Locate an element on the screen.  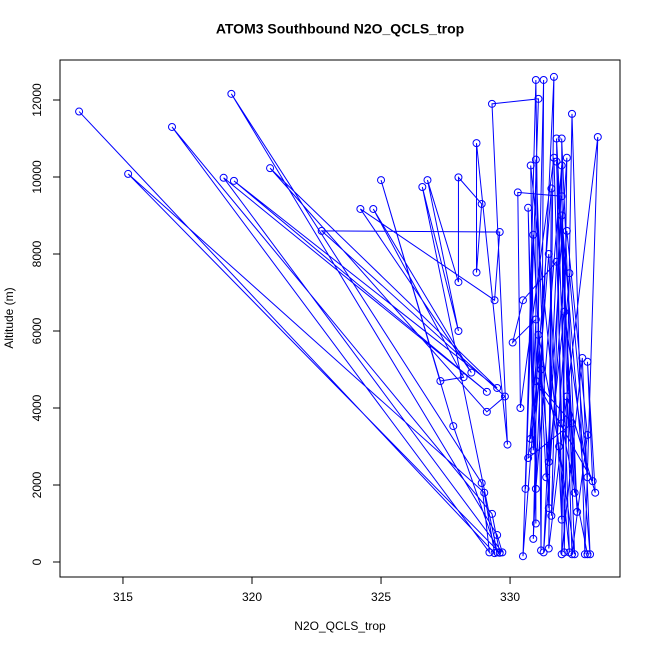
chart-title: ATOM3 Southbound N2O_QCLS_trop is located at coordinates (340, 29).